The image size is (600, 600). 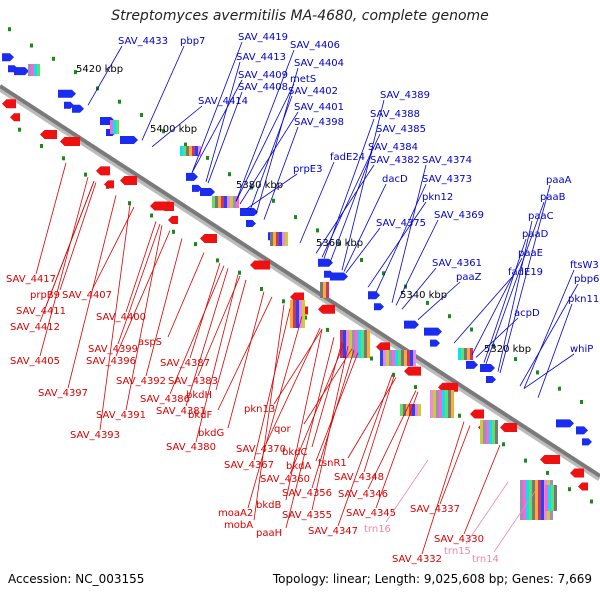 What do you see at coordinates (235, 513) in the screenshot?
I see `reverse-gene-label: moaA2` at bounding box center [235, 513].